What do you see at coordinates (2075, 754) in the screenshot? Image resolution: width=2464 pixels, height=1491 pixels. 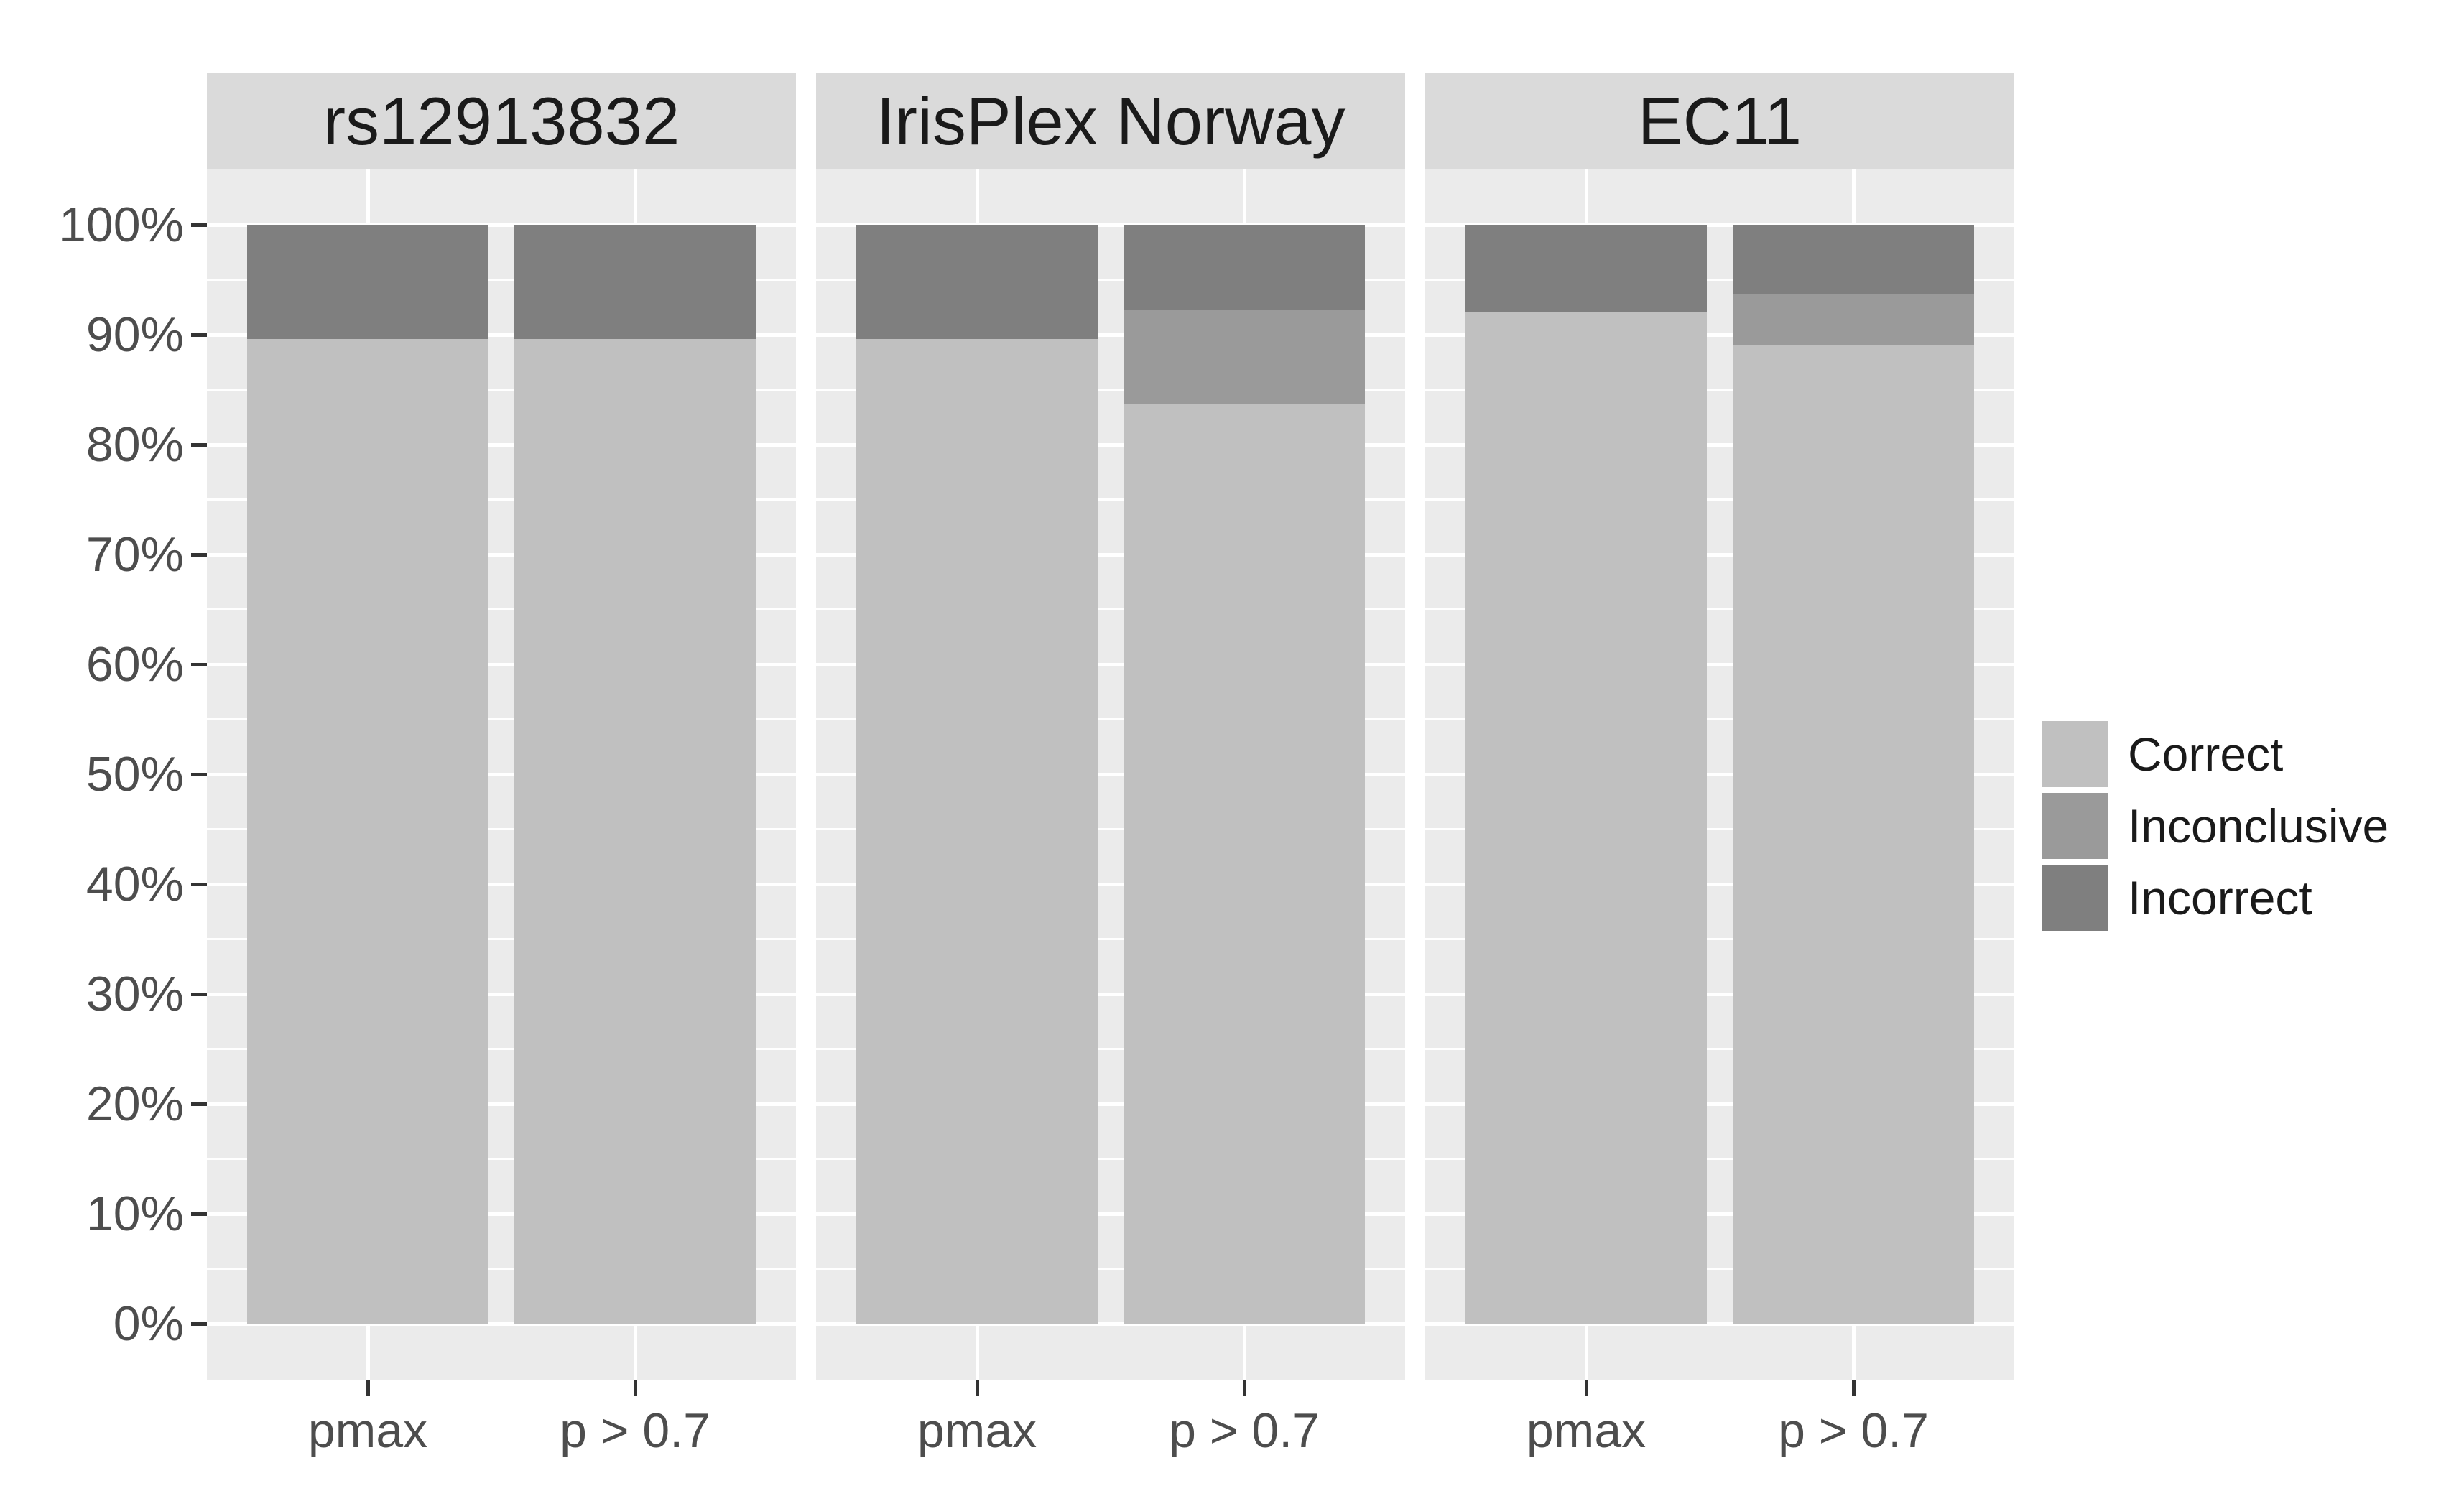 I see `legend-key-correct-swatch` at bounding box center [2075, 754].